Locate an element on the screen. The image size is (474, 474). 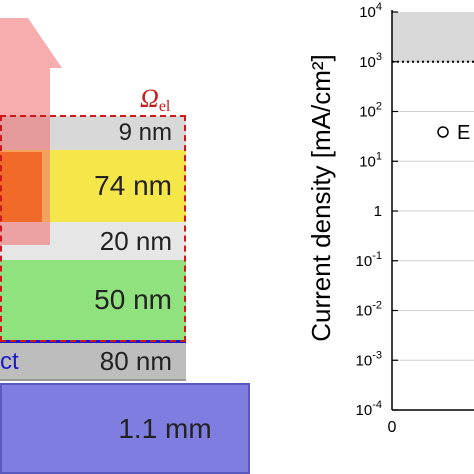
y-axis-ticks: 10⁴ 10³ 10² 10¹ 1 10⁻¹ 10⁻² 10⁻³ 10⁻⁴ is located at coordinates (377, 210).